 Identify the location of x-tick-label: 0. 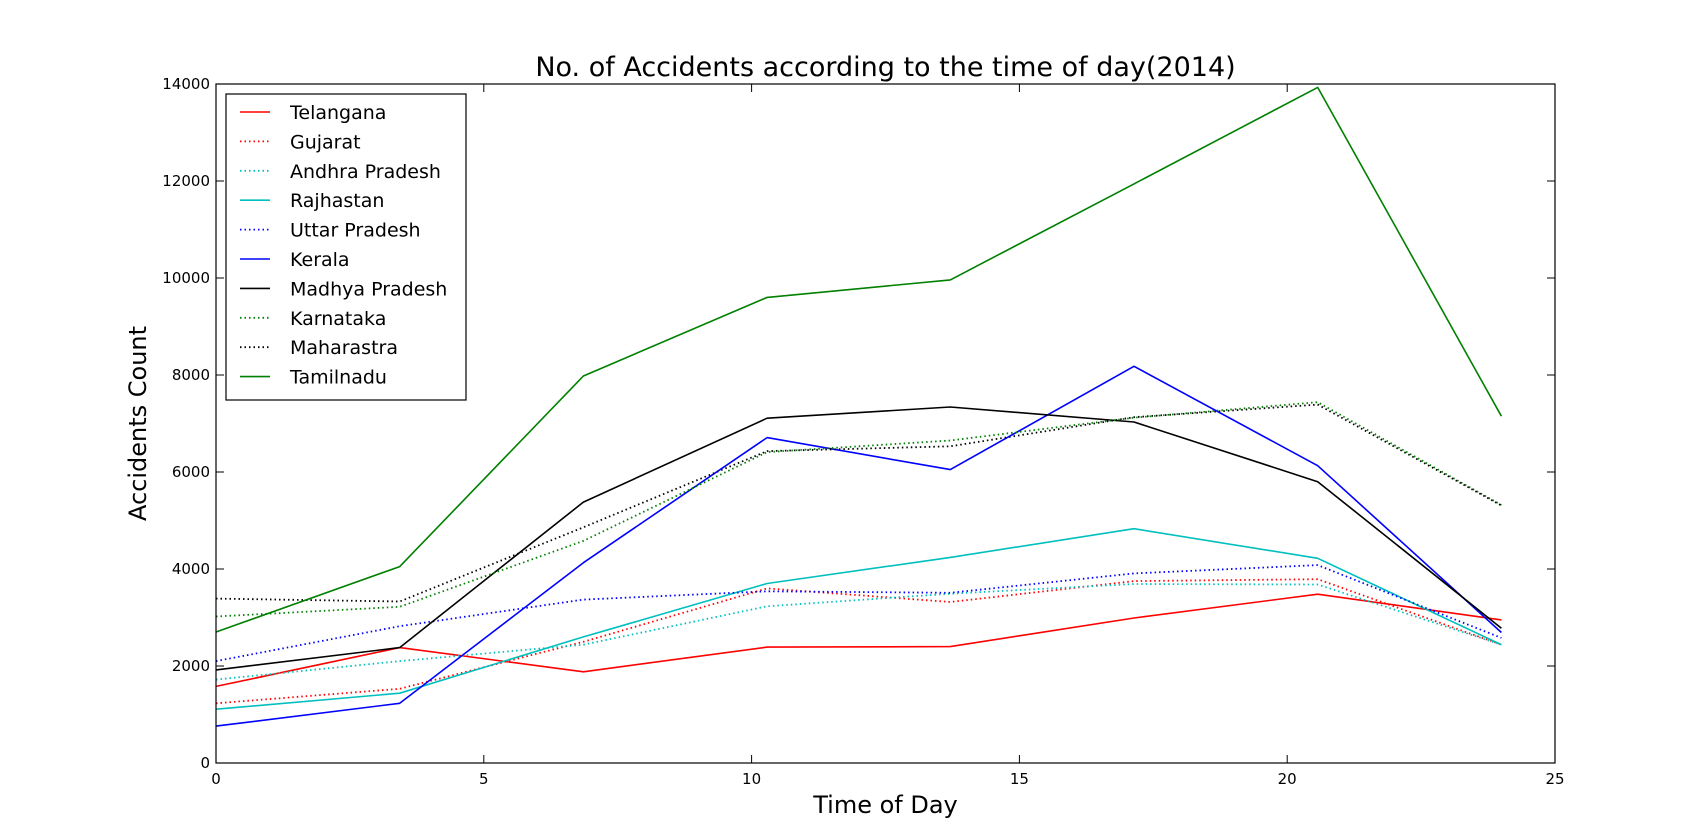
(216, 779).